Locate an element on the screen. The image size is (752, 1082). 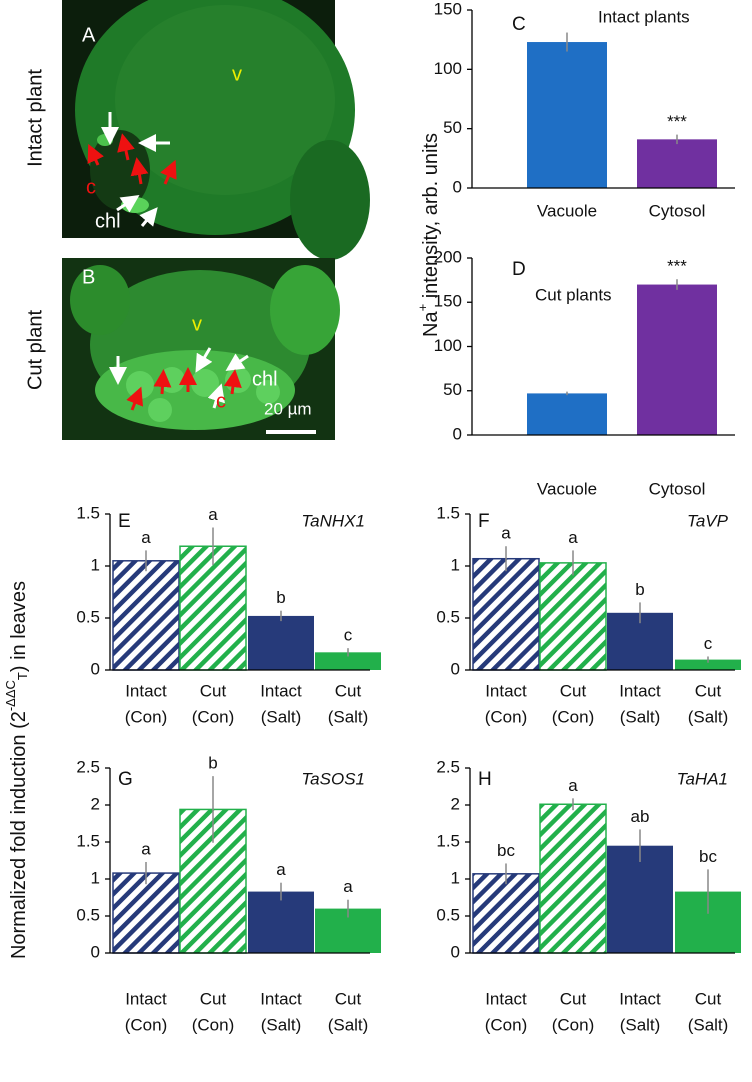
label-part: ) in leaves is located at coordinates (19, 626).